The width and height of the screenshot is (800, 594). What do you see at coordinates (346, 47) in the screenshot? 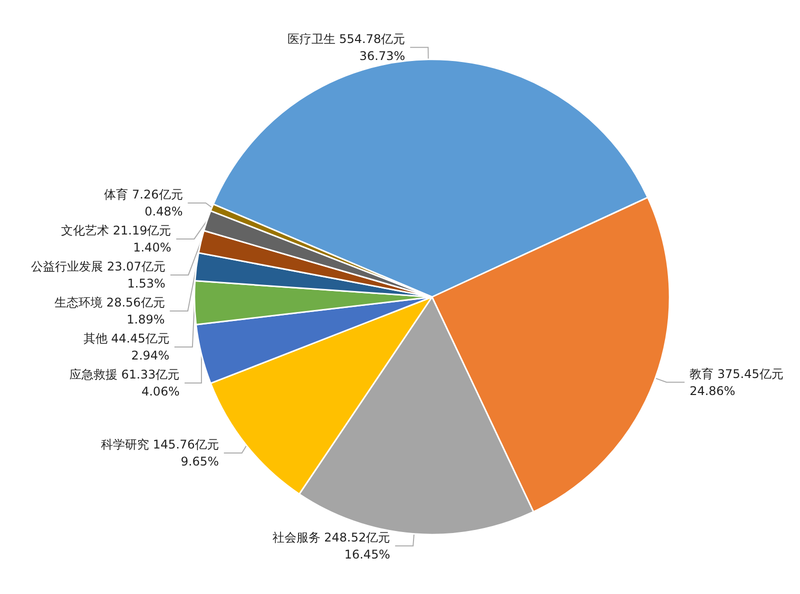
I see `slice-label: 医疗卫生 554.78亿元 36.73%` at bounding box center [346, 47].